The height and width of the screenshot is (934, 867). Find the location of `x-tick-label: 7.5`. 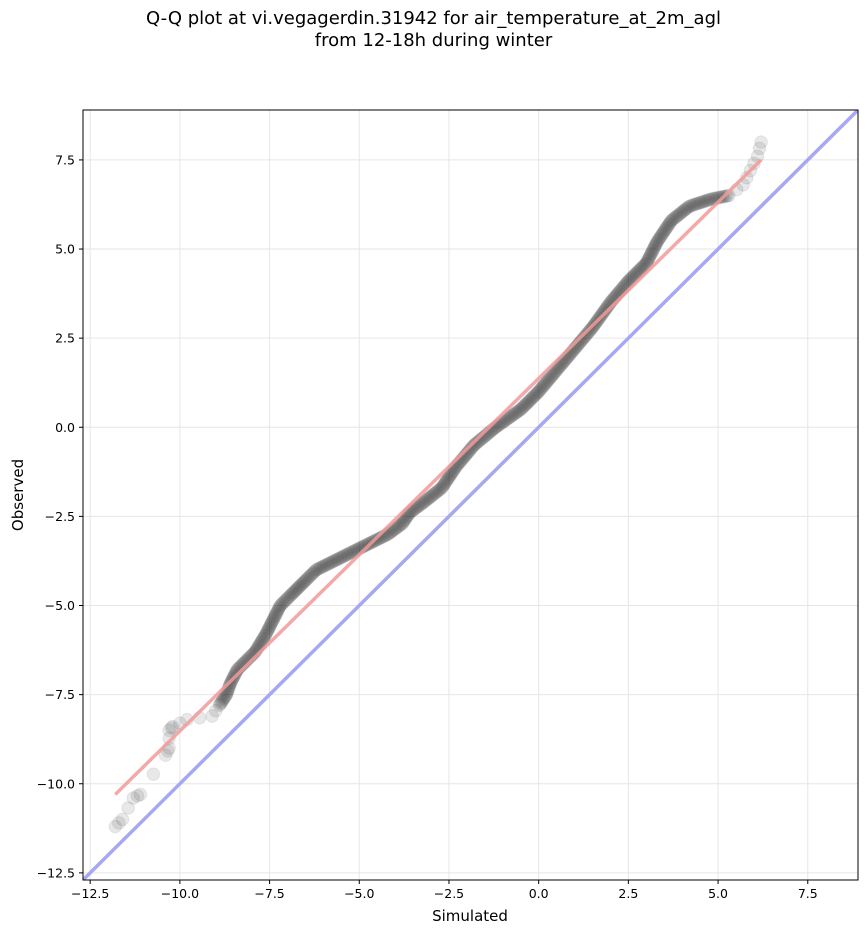

x-tick-label: 7.5 is located at coordinates (808, 893).